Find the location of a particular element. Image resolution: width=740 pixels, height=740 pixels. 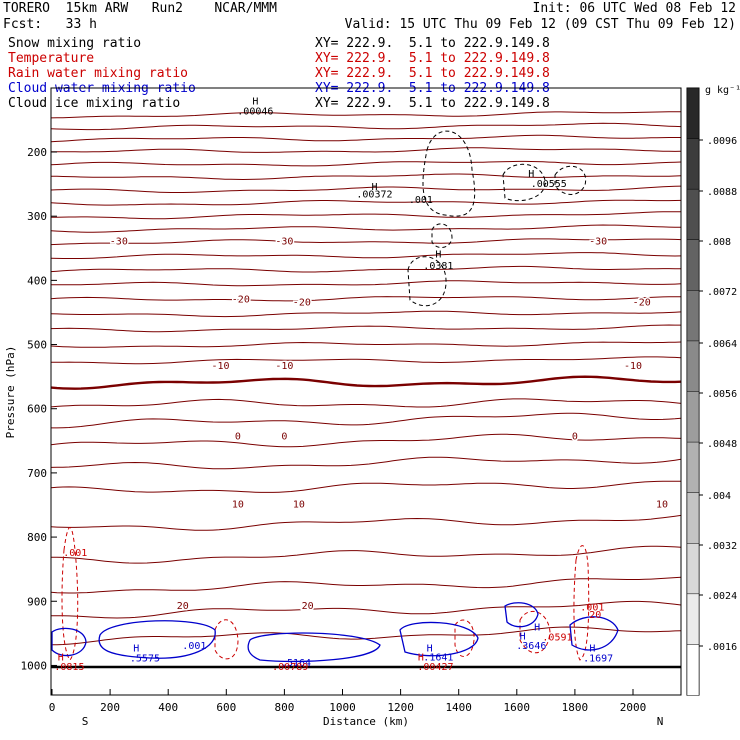

south-marker: S is located at coordinates (85, 721).